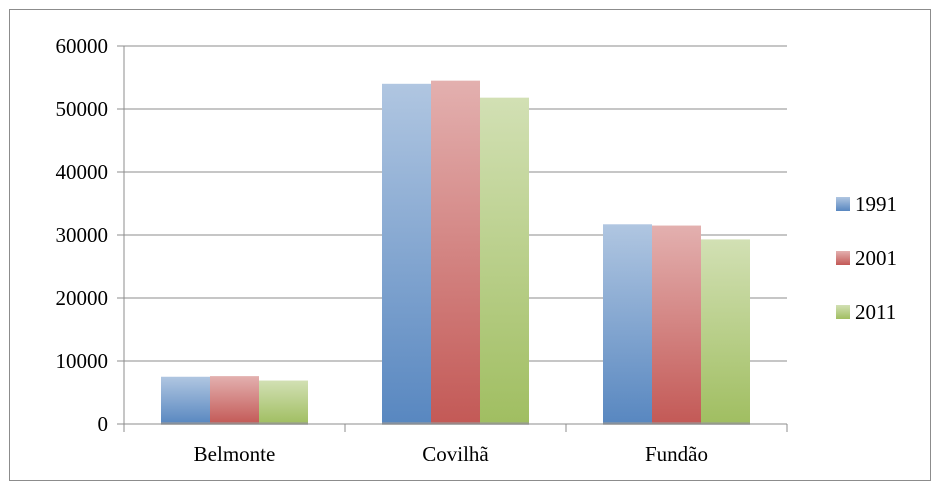  What do you see at coordinates (875, 312) in the screenshot?
I see `legend-label-2011: 2011` at bounding box center [875, 312].